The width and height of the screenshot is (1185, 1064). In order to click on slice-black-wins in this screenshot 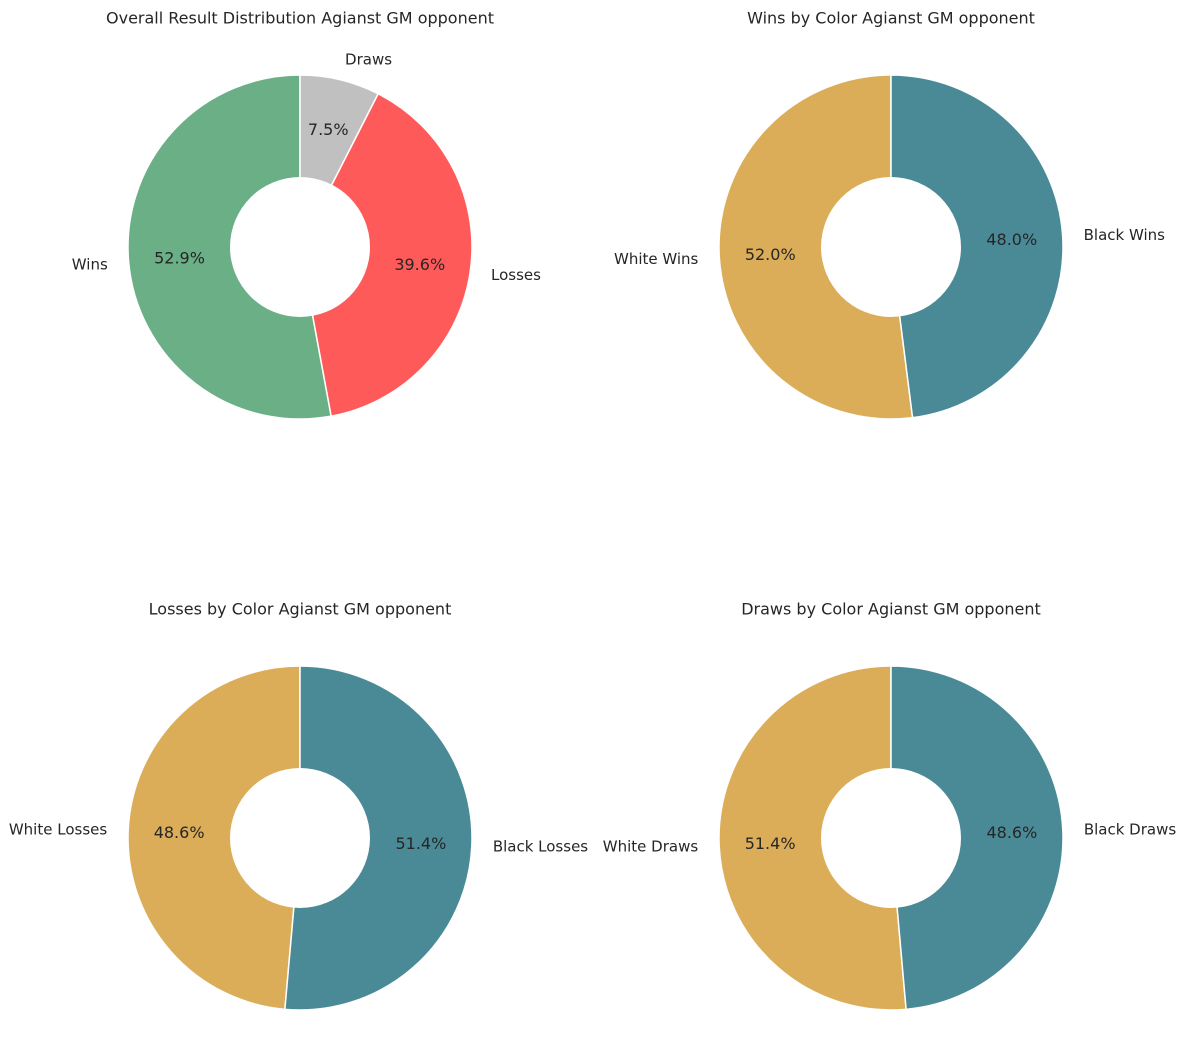, I will do `click(977, 246)`.